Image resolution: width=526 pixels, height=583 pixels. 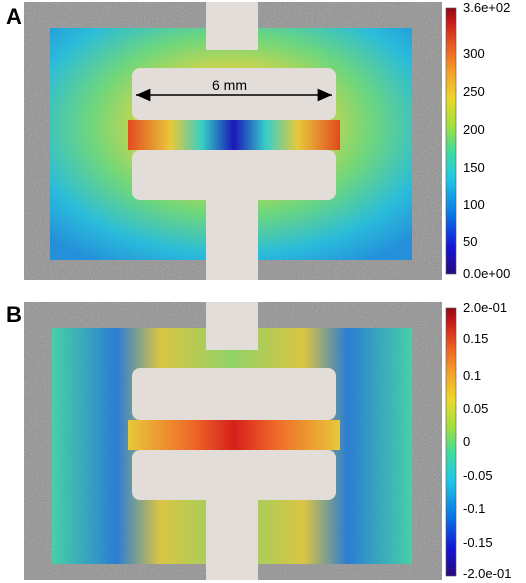 What do you see at coordinates (234, 475) in the screenshot?
I see `panel-b-lower-slot` at bounding box center [234, 475].